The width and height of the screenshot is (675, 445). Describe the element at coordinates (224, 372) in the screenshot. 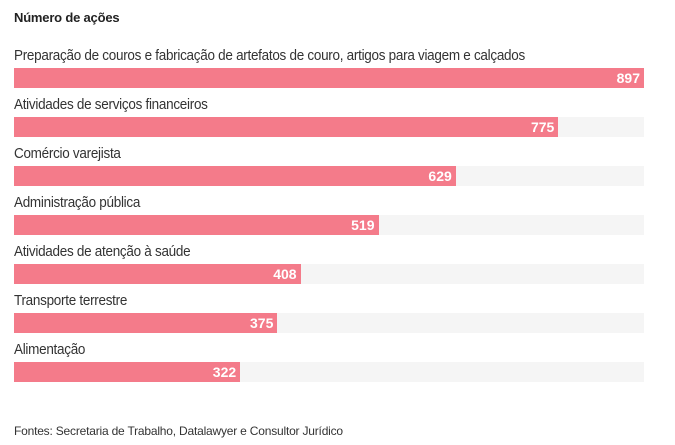

I see `value-label: 322` at that location.